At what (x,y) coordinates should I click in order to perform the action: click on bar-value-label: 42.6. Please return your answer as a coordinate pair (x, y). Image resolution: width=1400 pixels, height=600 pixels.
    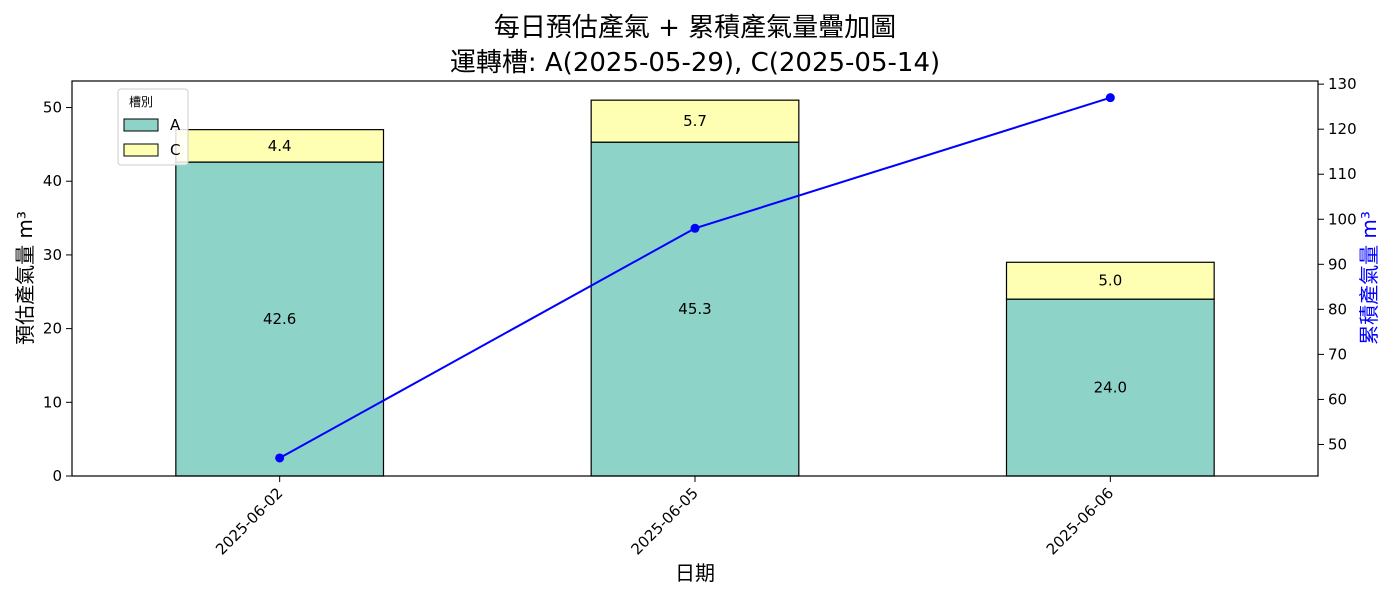
    Looking at the image, I should click on (279, 319).